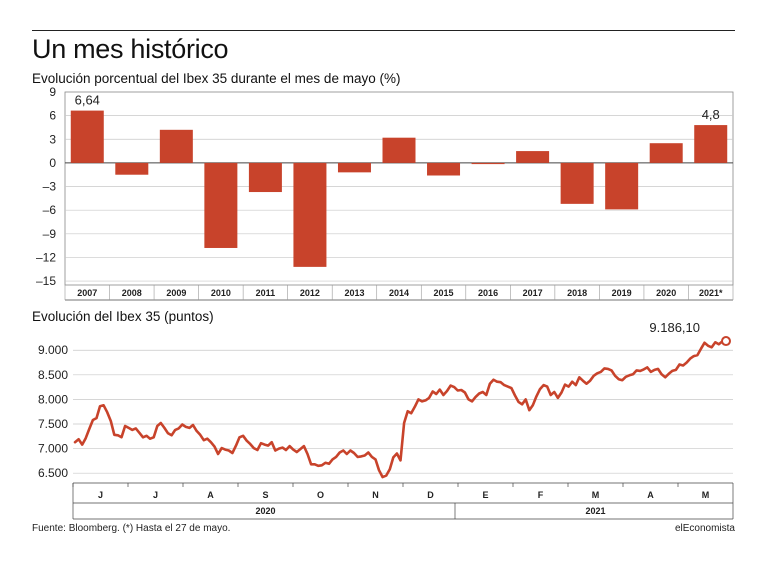 The height and width of the screenshot is (561, 770). I want to click on line-month-label: S, so click(265, 495).